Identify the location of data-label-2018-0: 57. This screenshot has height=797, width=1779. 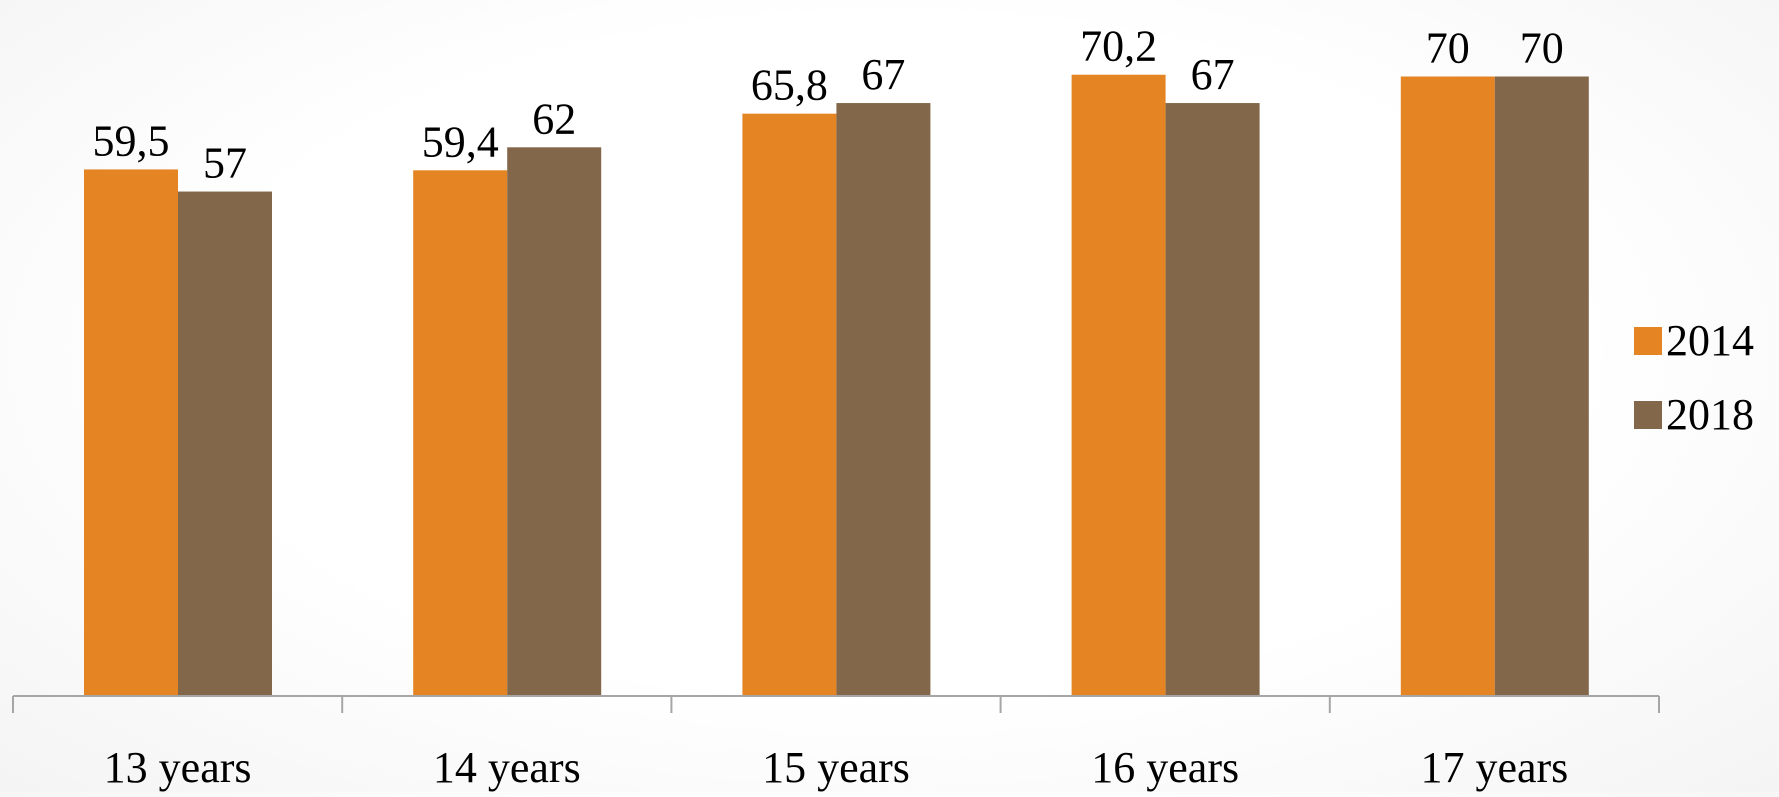
(225, 163).